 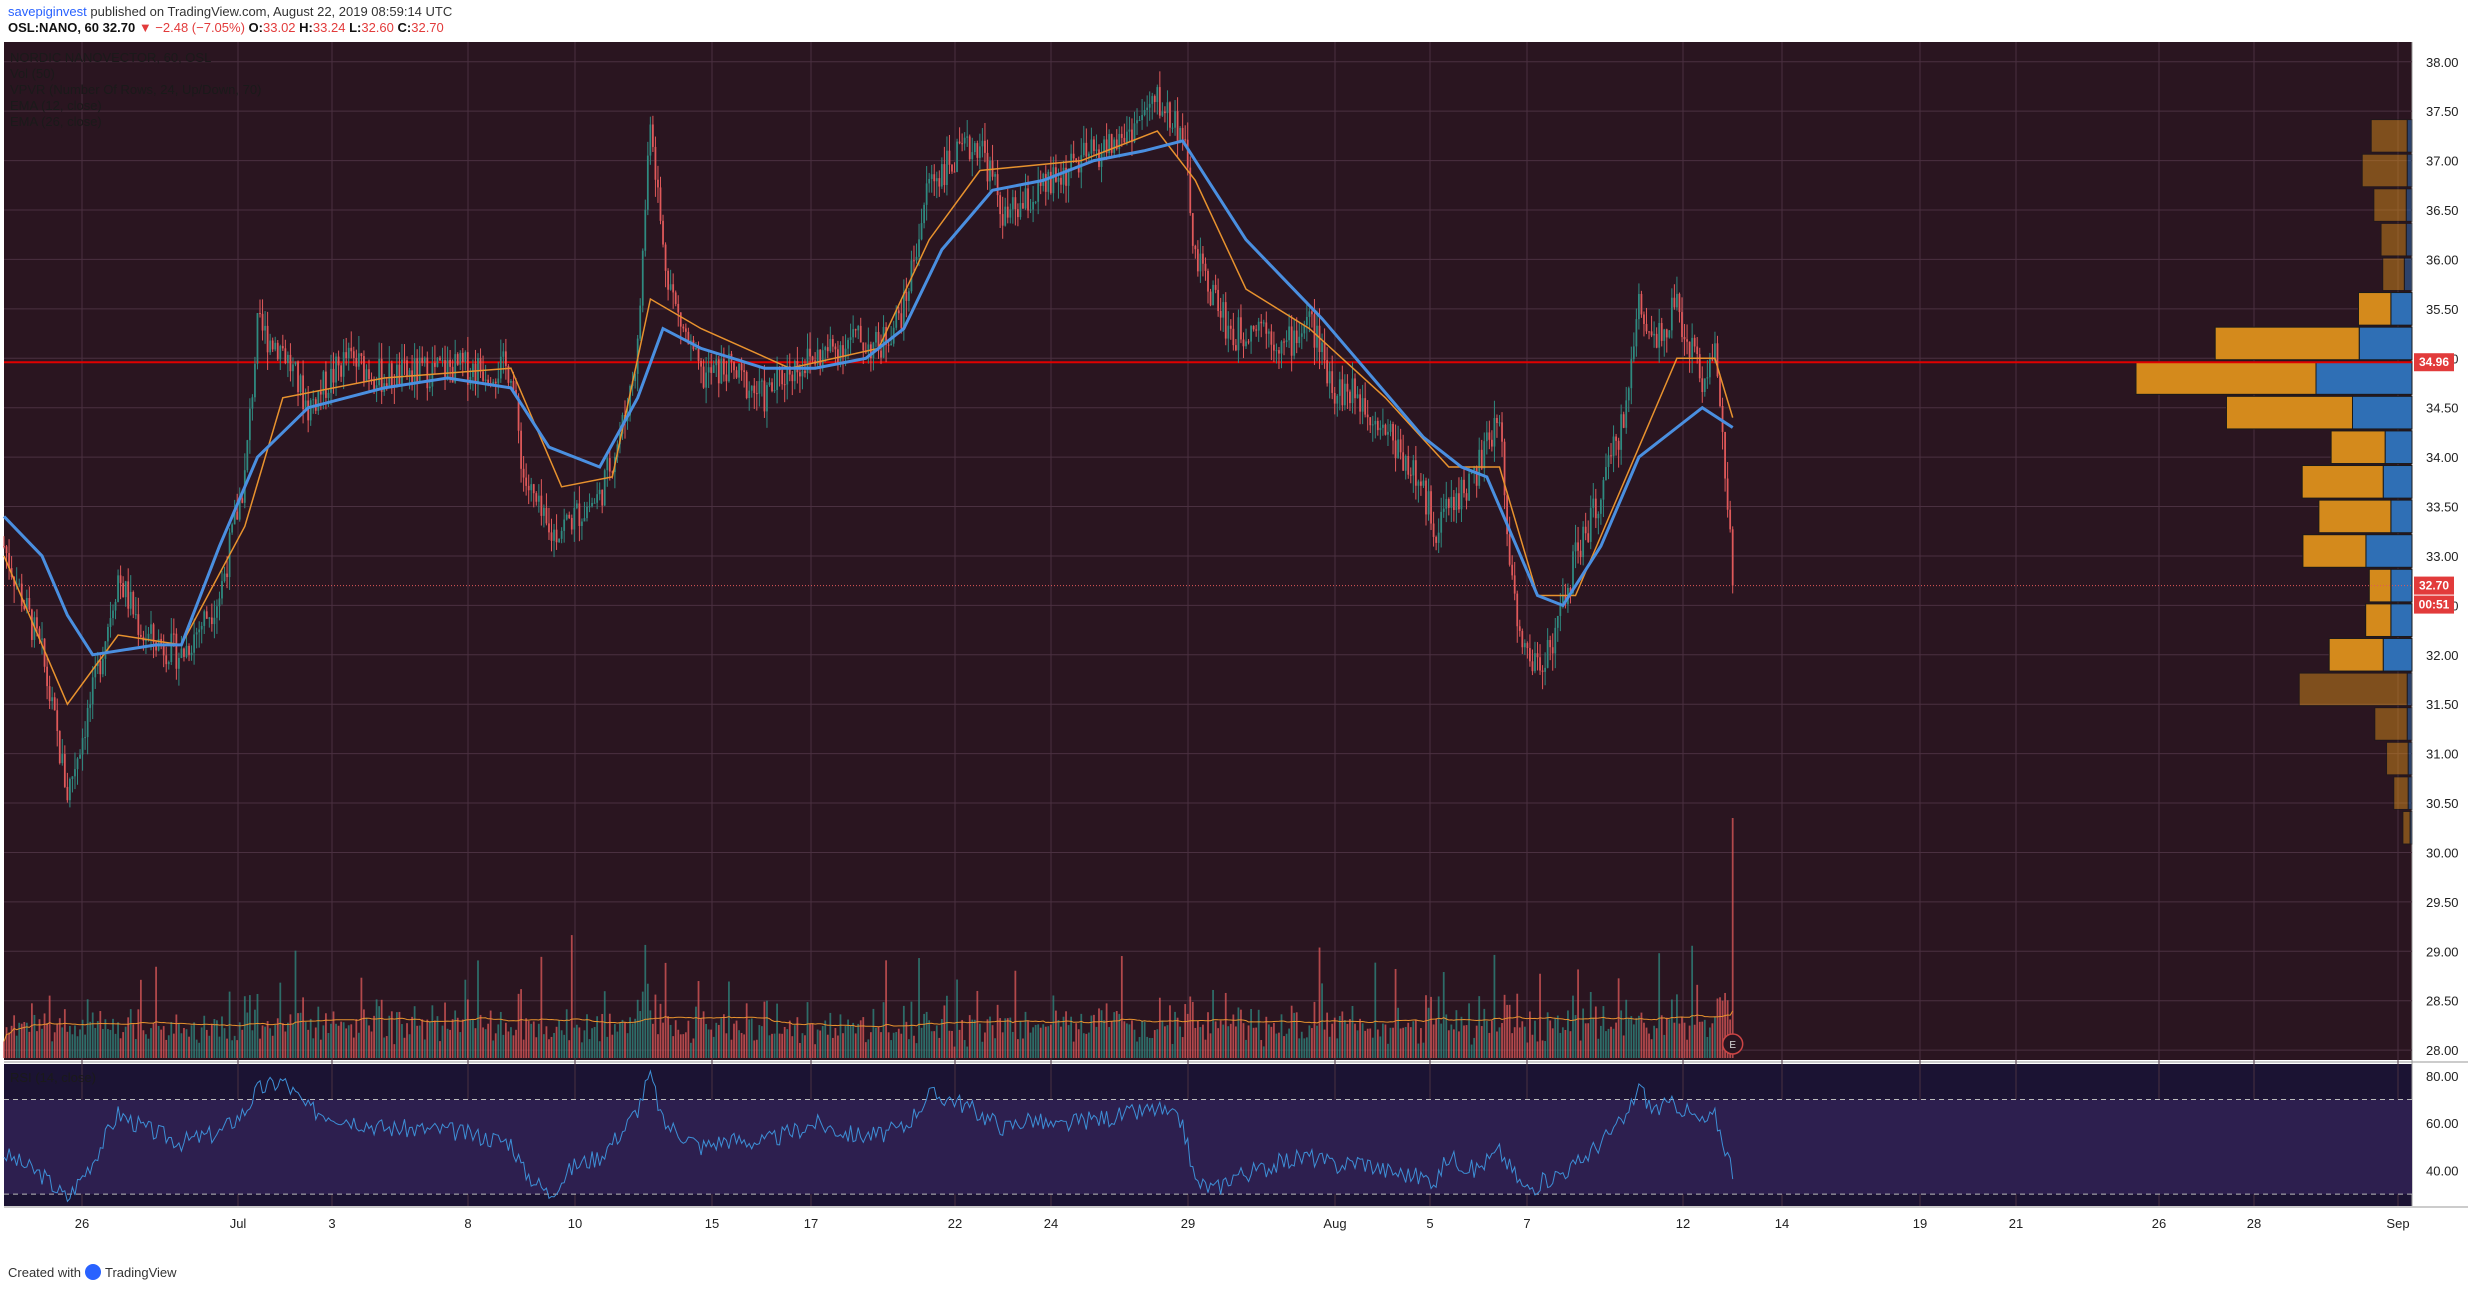 I want to click on vpvr-down-bar, so click(x=2393, y=274).